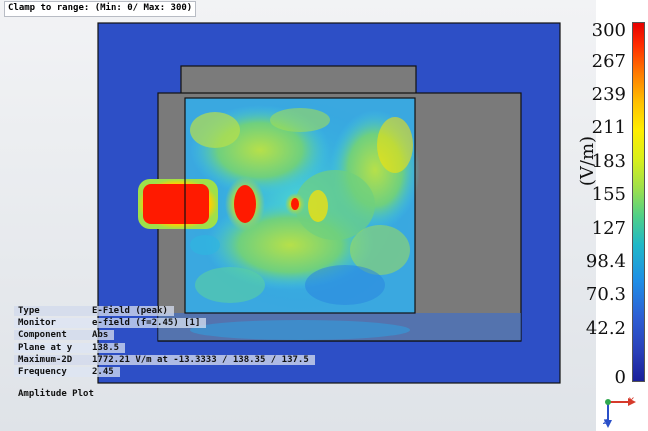 The height and width of the screenshot is (431, 648). I want to click on legend-tick: 70.3, so click(605, 294).